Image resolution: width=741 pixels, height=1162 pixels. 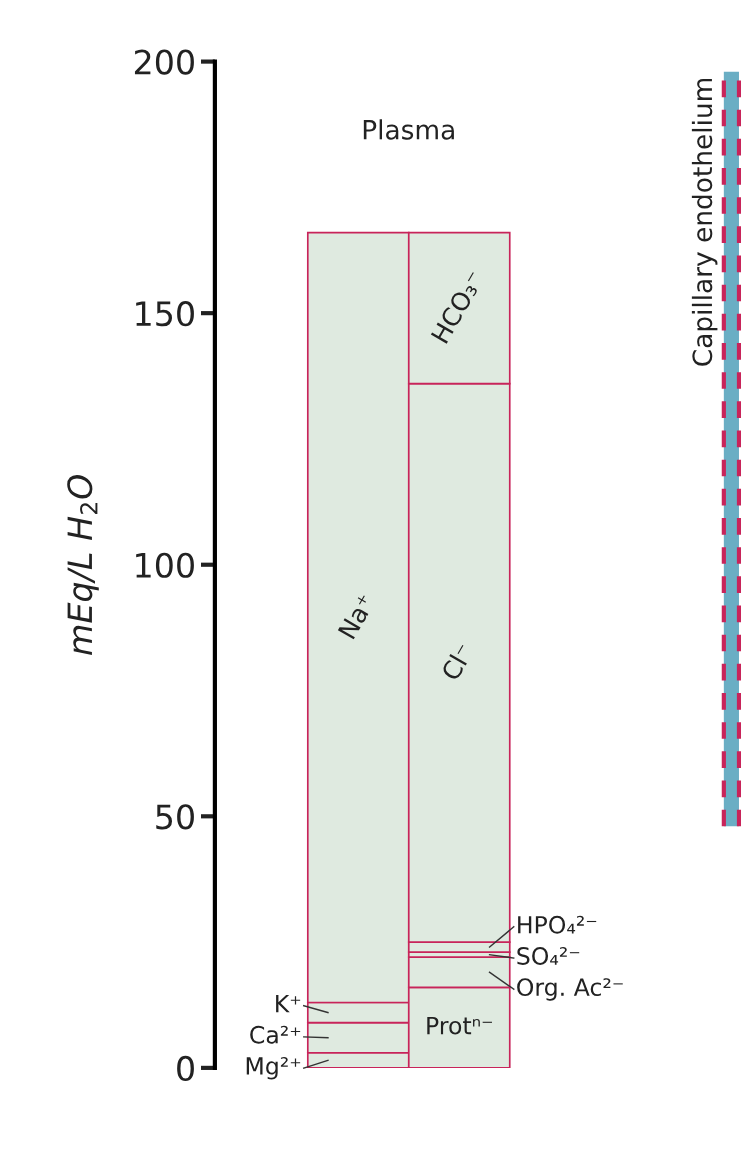 What do you see at coordinates (704, 222) in the screenshot?
I see `text: Capillary endothelium` at bounding box center [704, 222].